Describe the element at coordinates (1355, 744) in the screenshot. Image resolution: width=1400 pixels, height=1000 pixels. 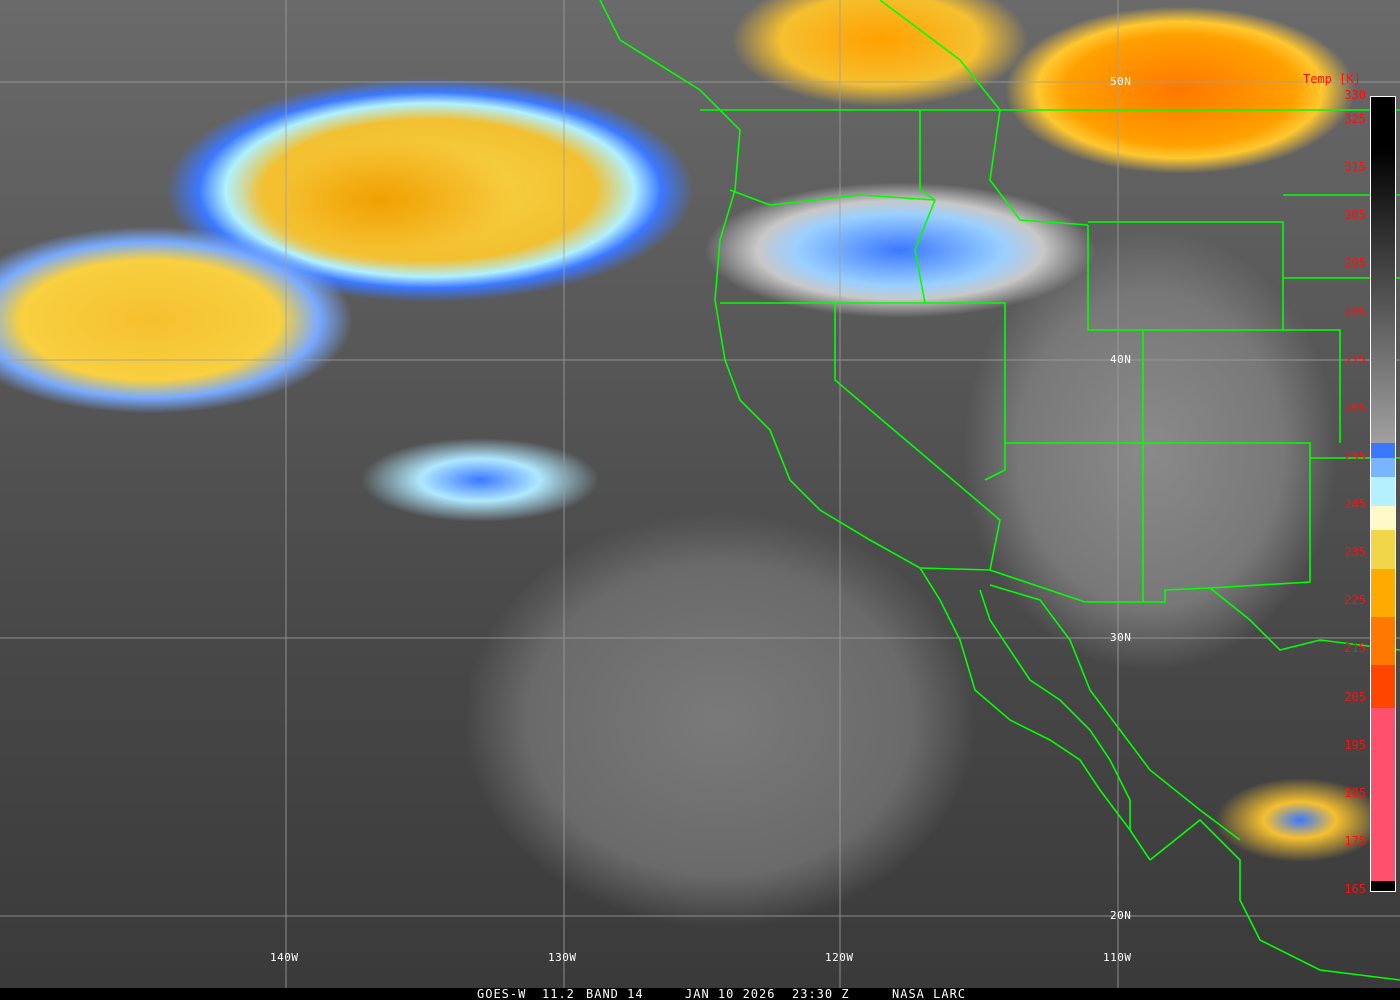
I see `colorbar-tick-label: 195` at that location.